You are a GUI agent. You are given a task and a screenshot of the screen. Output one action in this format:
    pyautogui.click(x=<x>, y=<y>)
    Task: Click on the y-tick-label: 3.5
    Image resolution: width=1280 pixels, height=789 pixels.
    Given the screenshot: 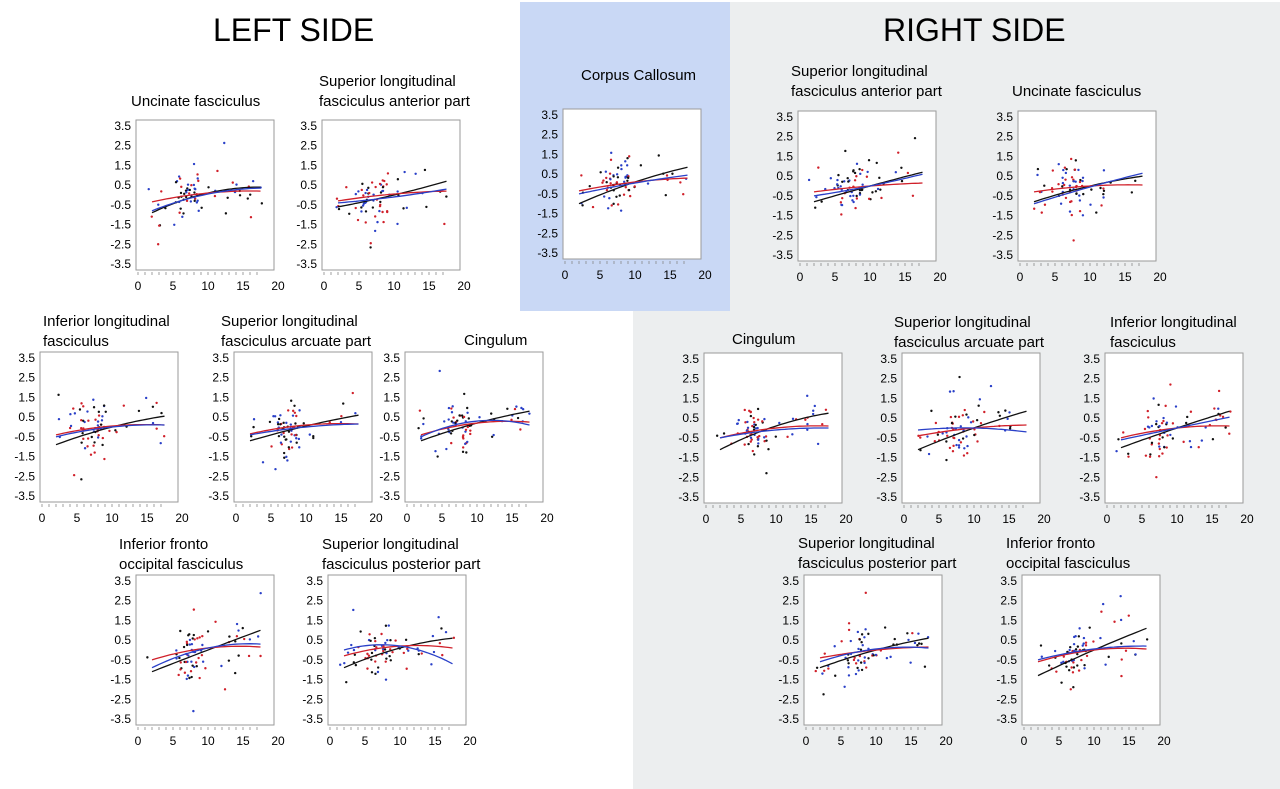 What is the action you would take?
    pyautogui.click(x=549, y=115)
    